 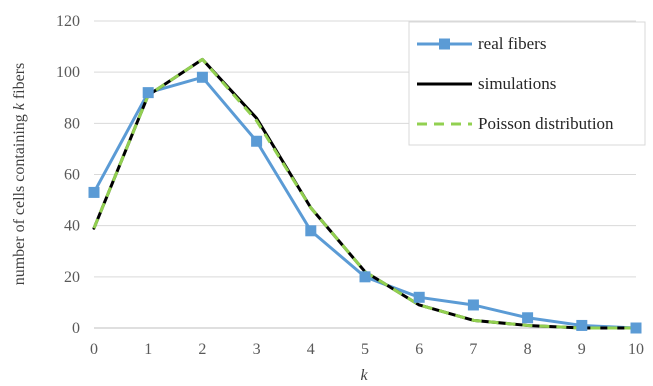 I want to click on x-tick-label-5: 5, so click(x=365, y=349).